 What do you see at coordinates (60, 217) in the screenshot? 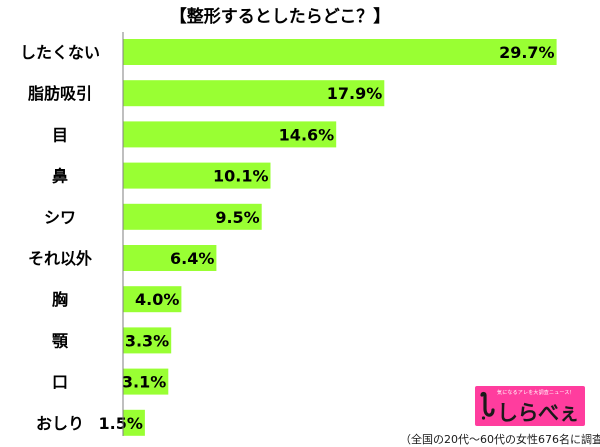
I see `category-label-4: シワ` at bounding box center [60, 217].